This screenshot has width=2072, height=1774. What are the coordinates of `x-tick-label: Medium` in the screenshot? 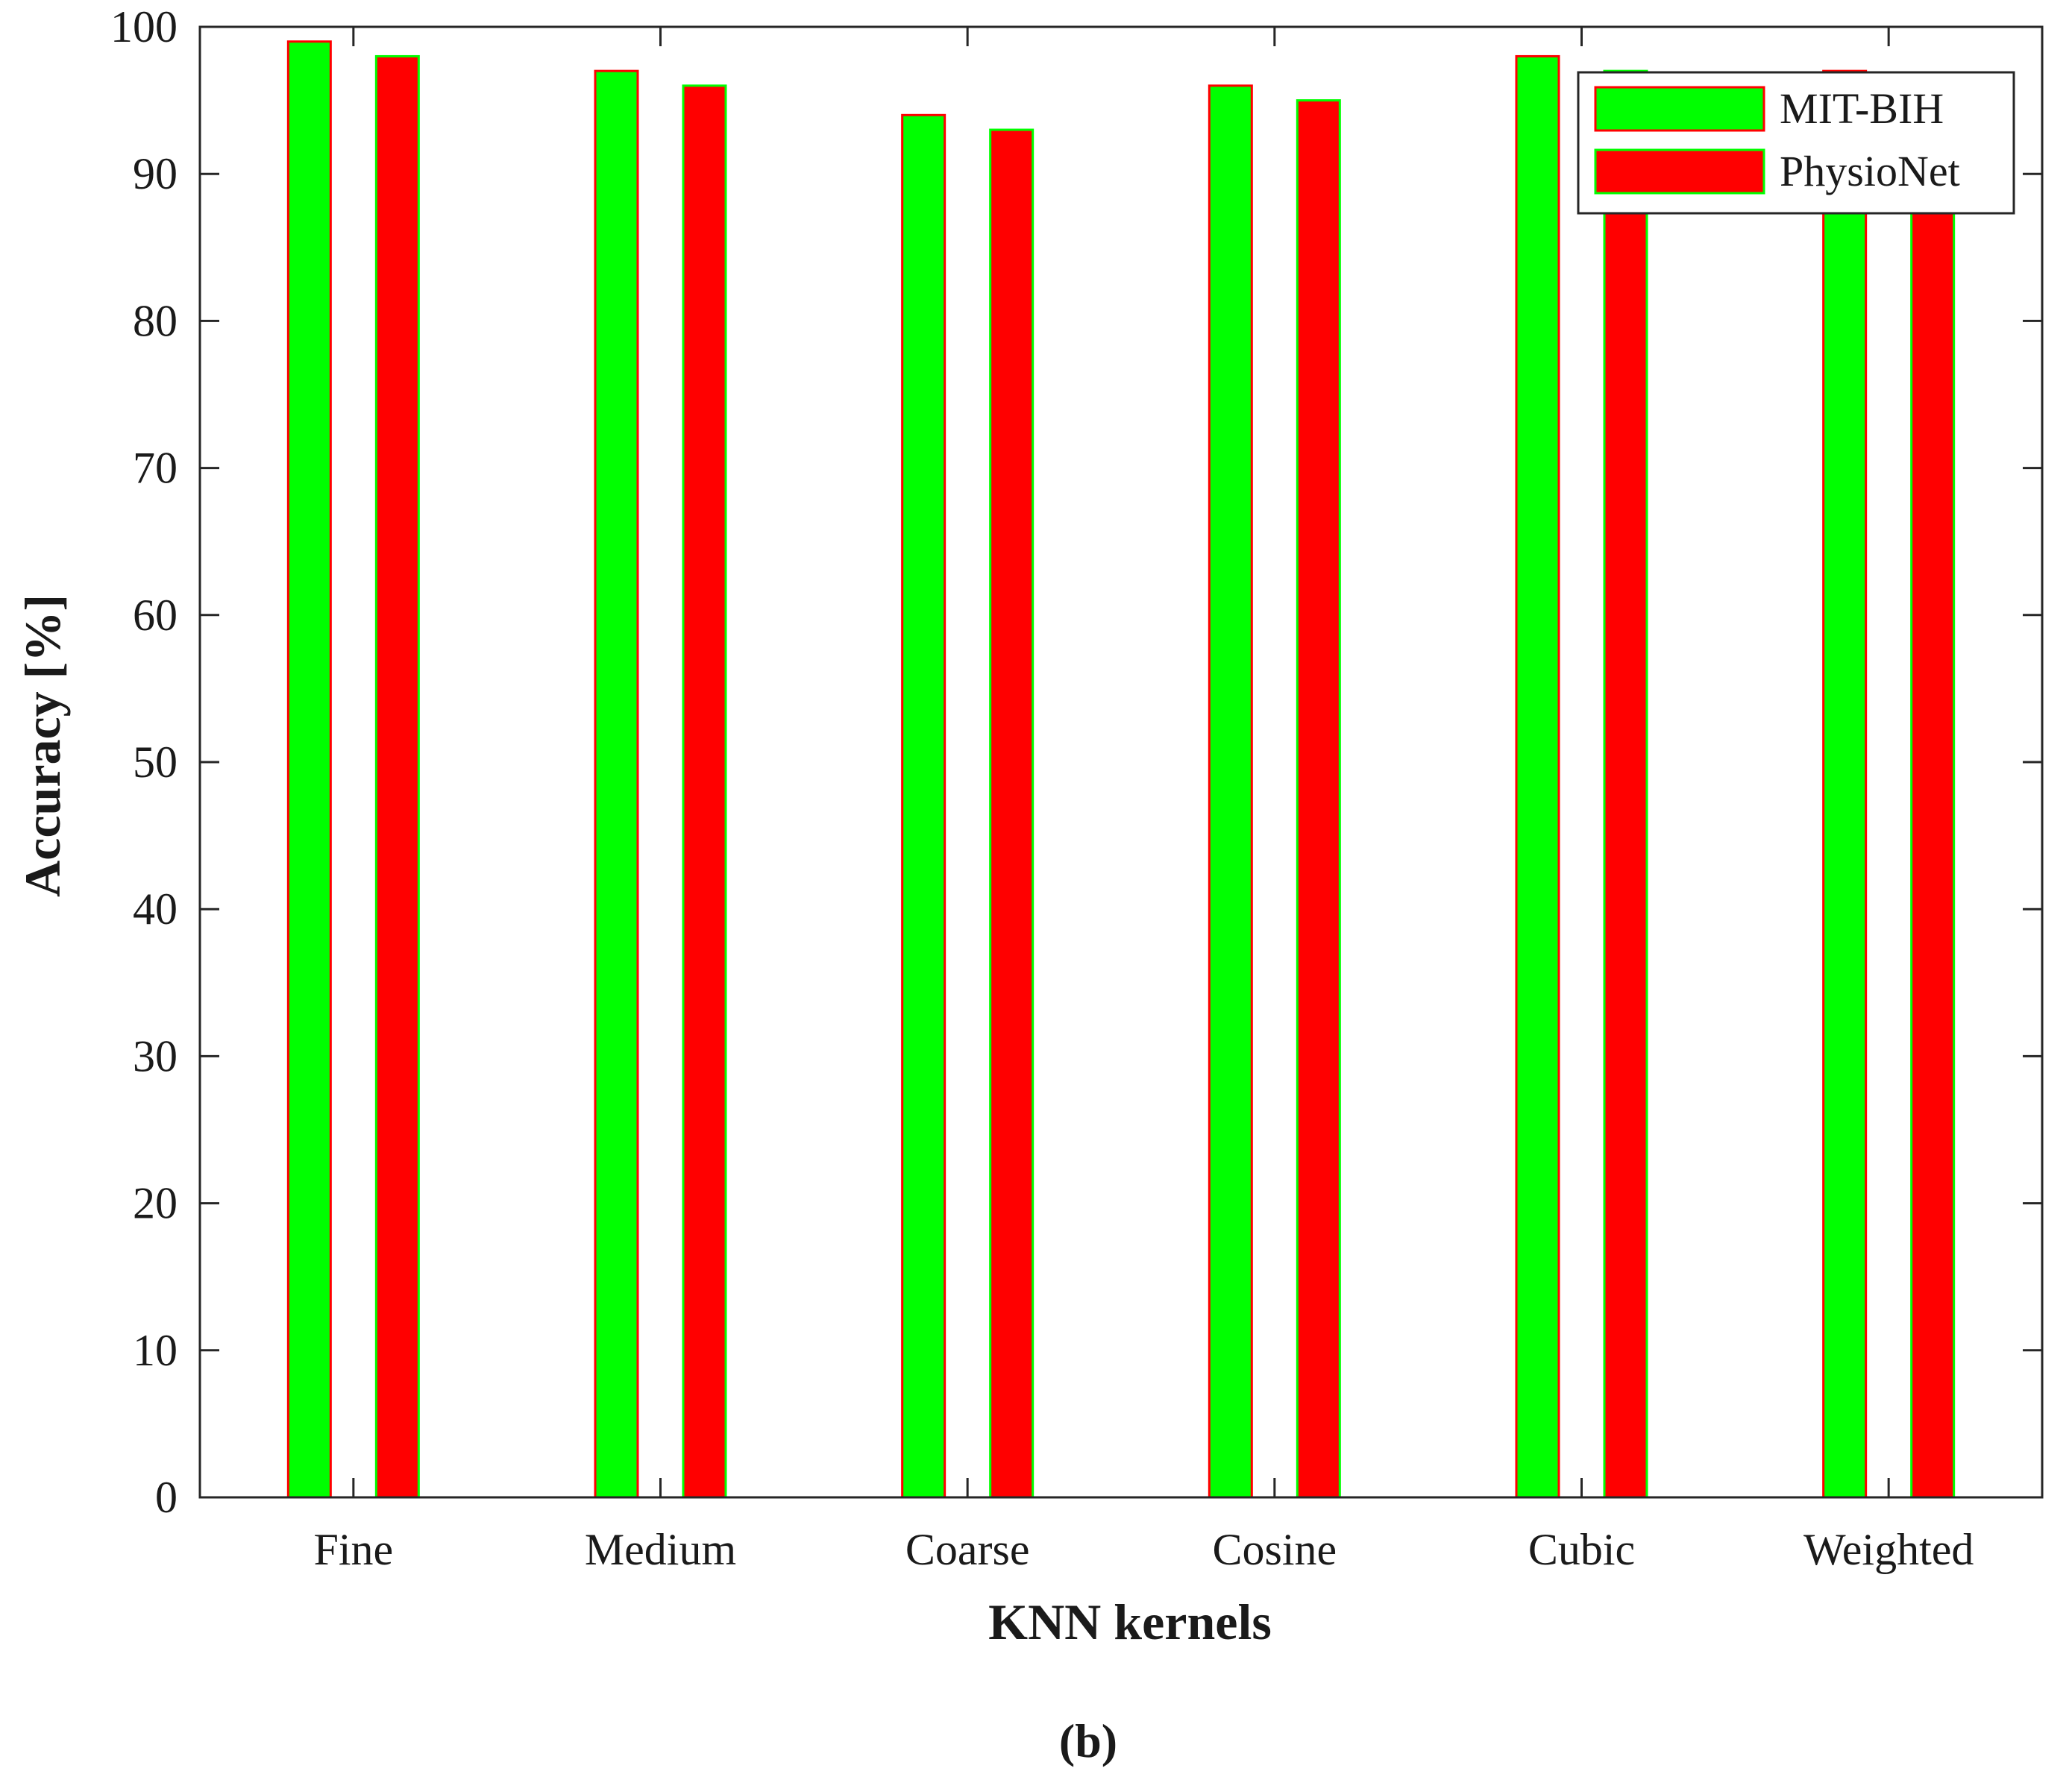 It's located at (660, 1549).